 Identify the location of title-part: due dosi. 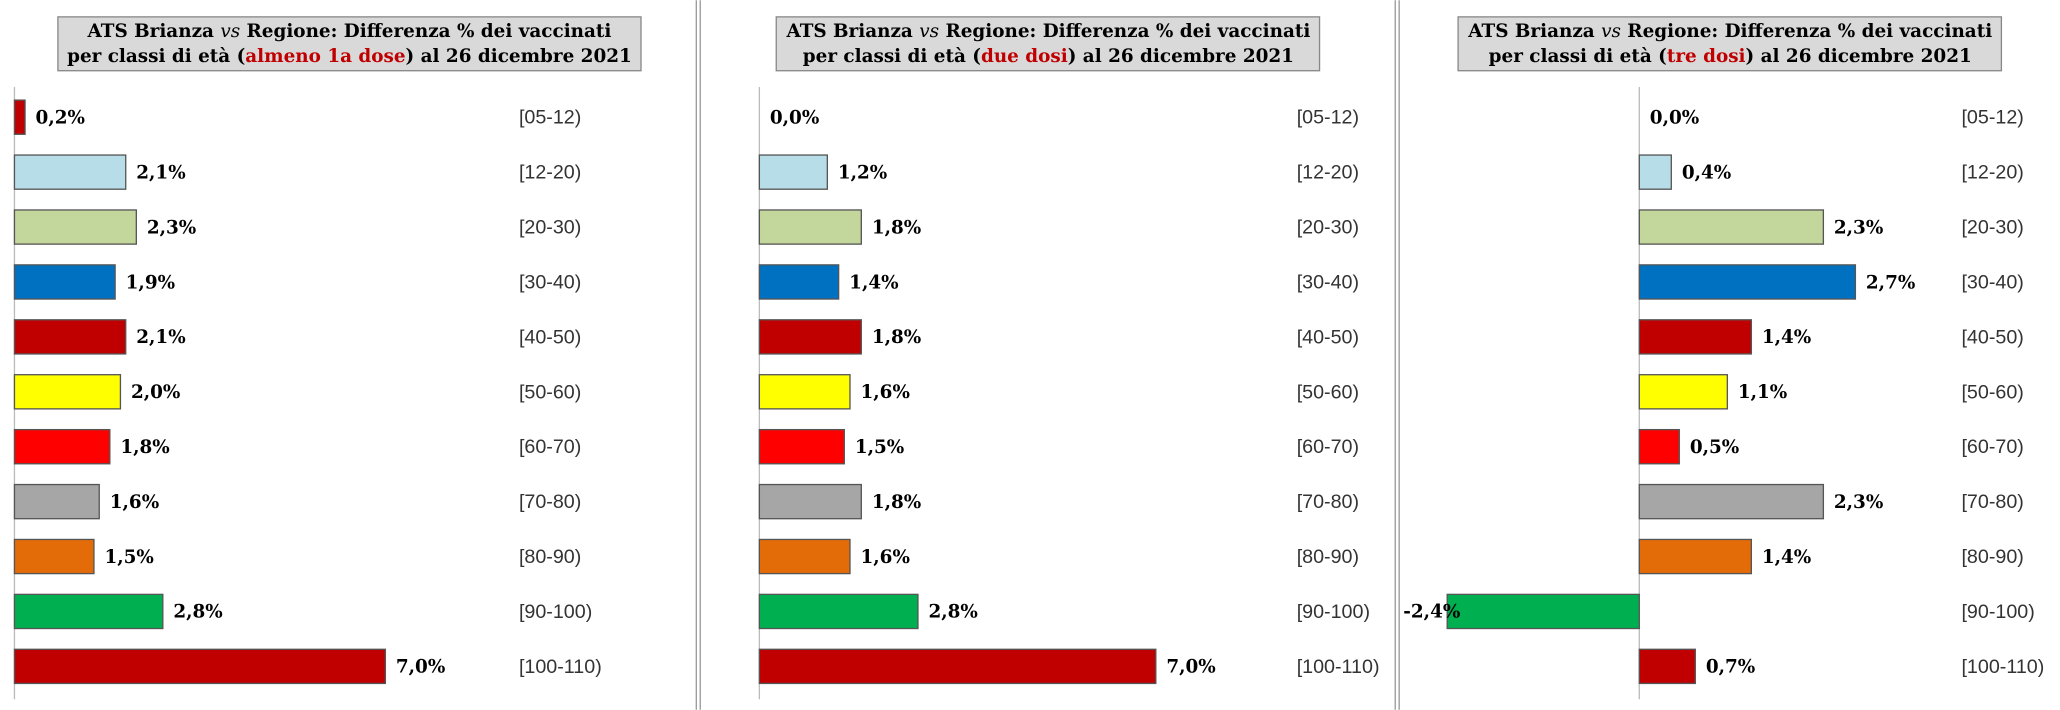
(1024, 56).